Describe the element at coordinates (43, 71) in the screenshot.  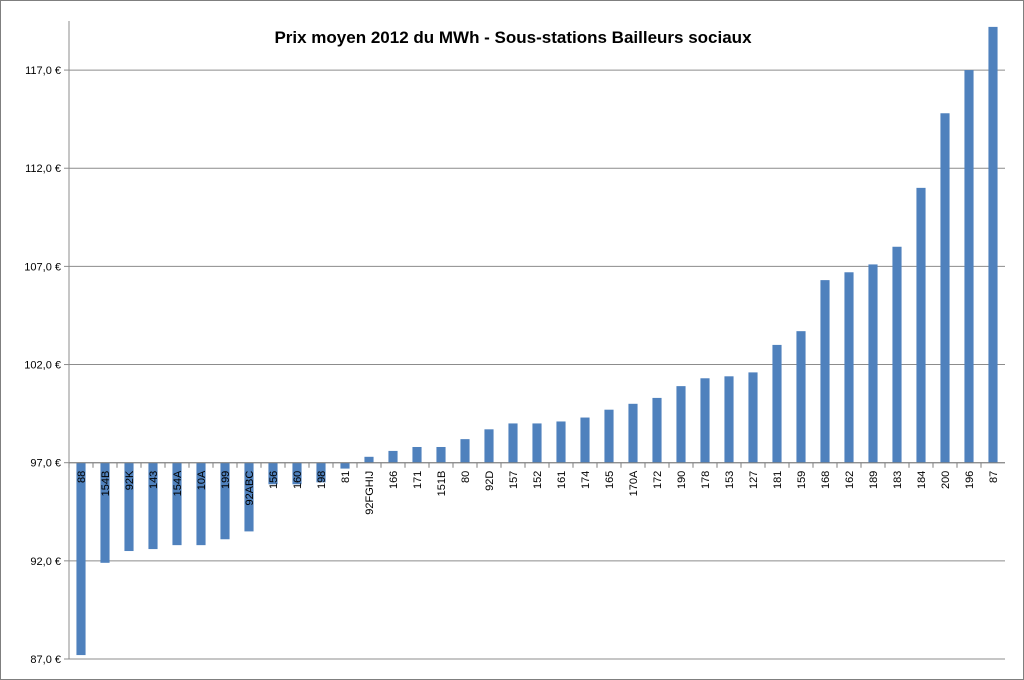
I see `y-tick-label: 117,0 €` at that location.